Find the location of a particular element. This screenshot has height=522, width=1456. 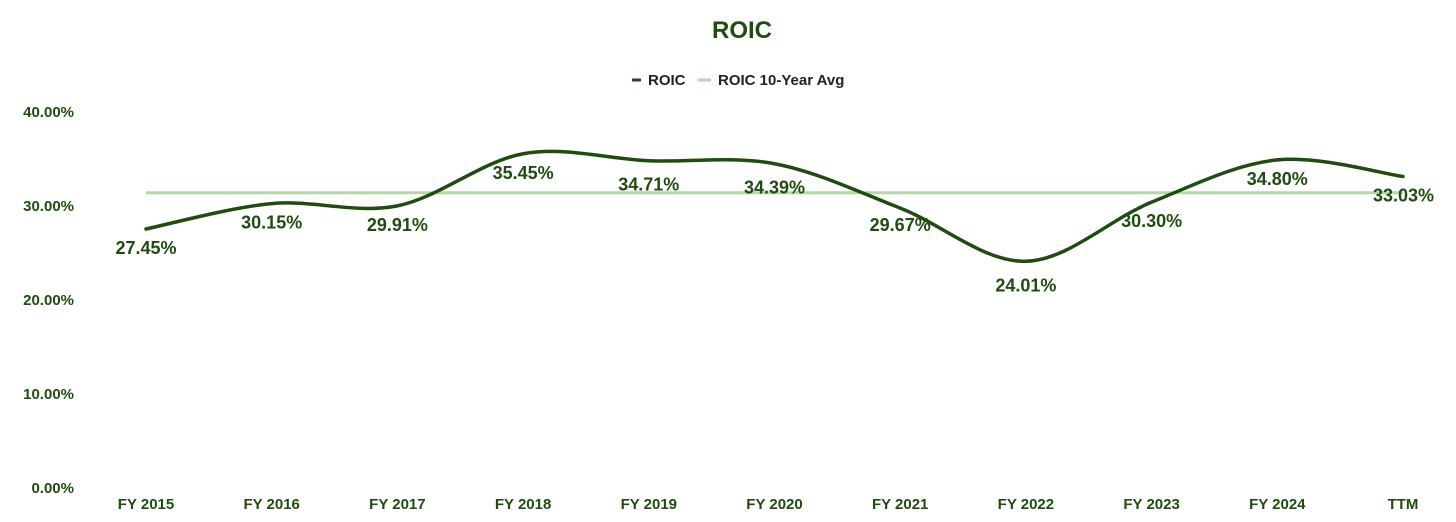

x-tick-label: FY 2019 is located at coordinates (649, 504).